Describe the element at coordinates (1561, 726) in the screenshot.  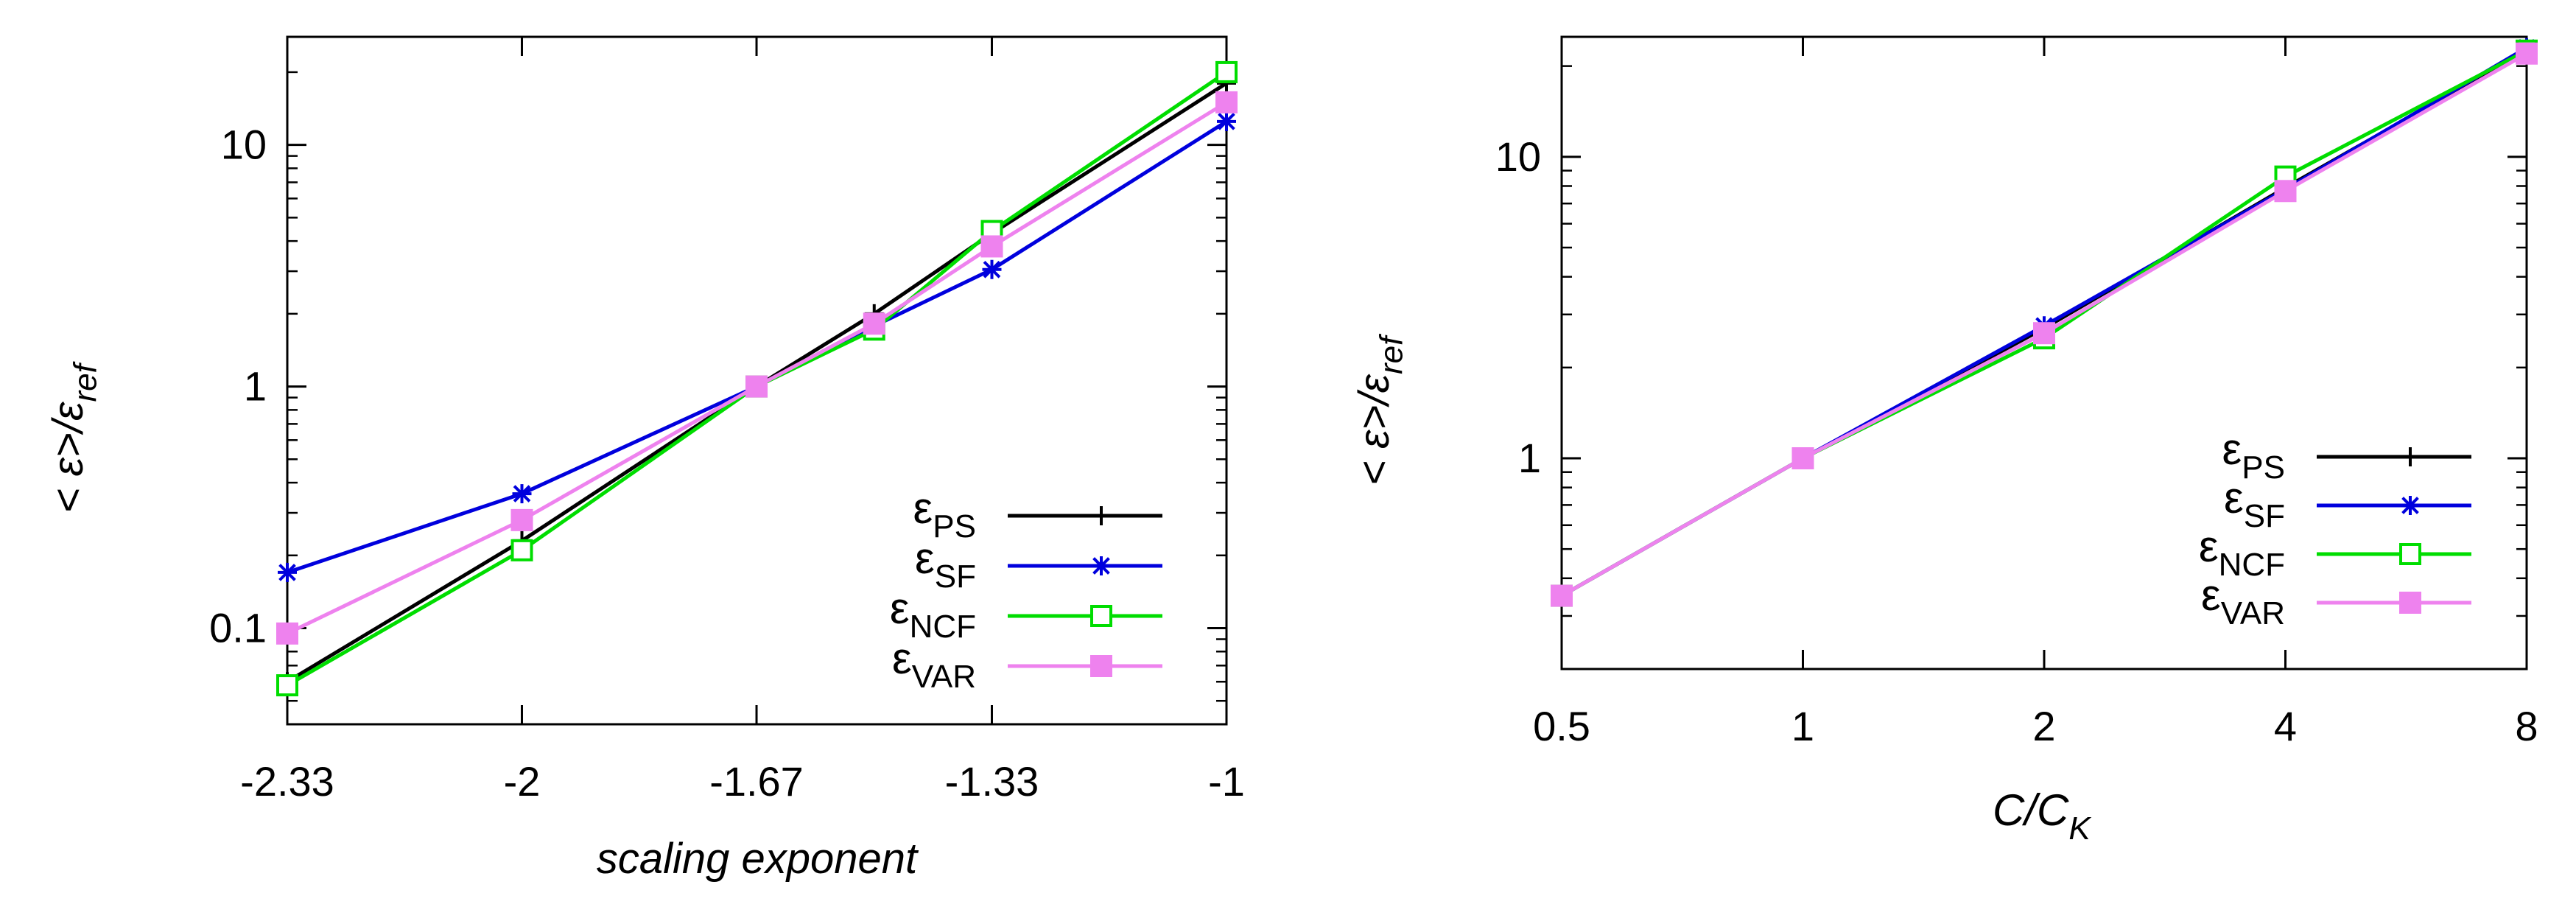
I see `x-tick-label: 0.5` at that location.